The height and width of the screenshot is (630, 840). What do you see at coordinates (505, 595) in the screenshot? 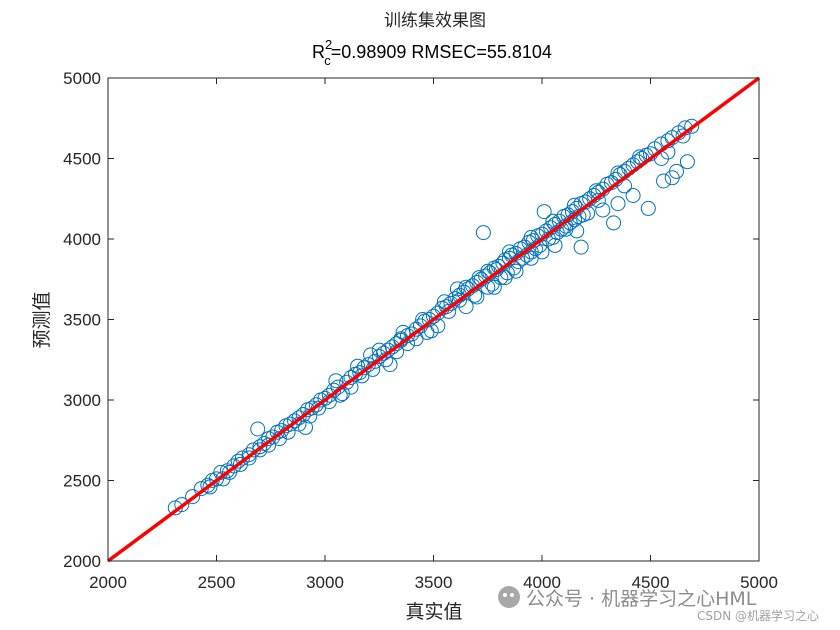
I see `wechat-logo-eye-left` at bounding box center [505, 595].